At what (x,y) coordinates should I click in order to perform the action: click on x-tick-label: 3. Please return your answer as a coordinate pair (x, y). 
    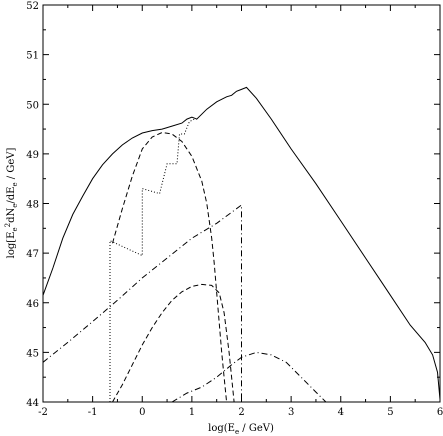
    Looking at the image, I should click on (291, 412).